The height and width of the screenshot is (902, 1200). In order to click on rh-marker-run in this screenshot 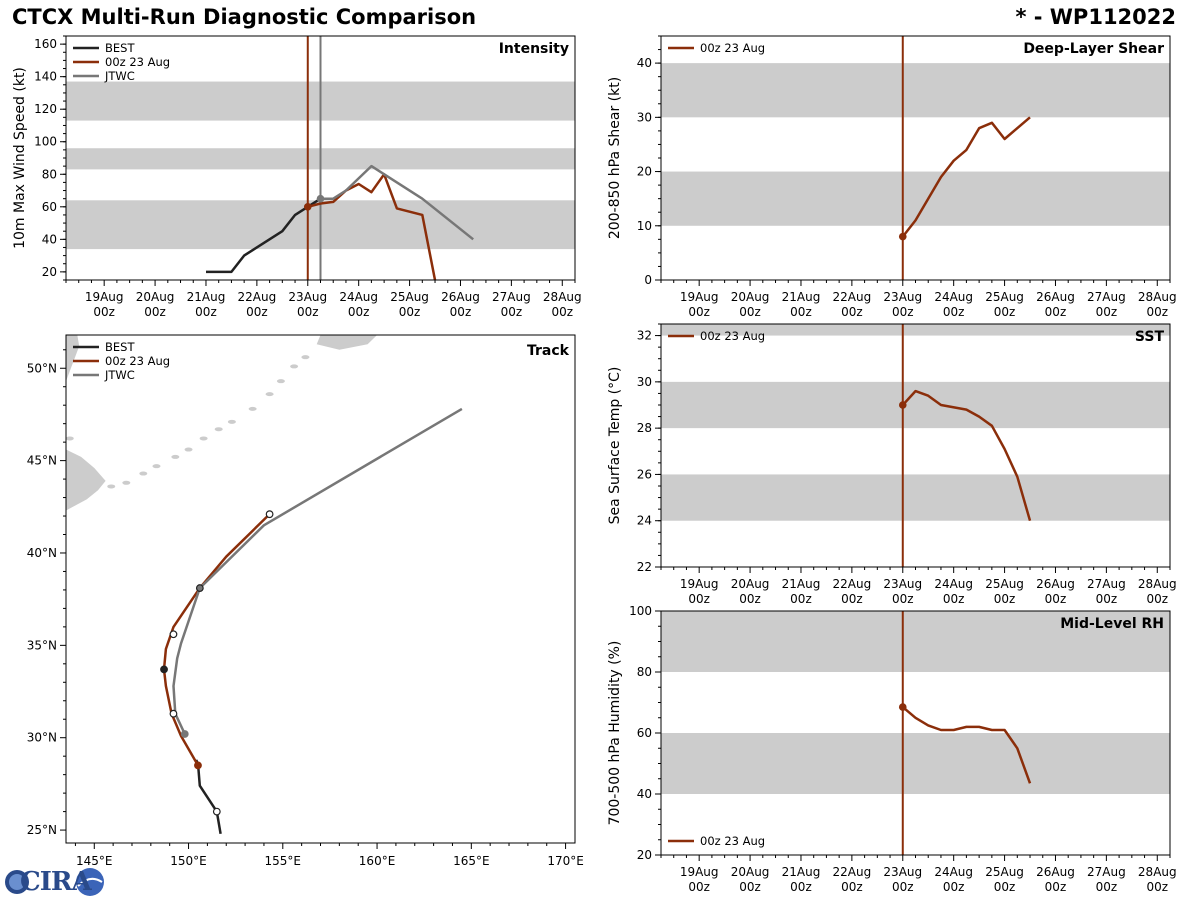, I will do `click(902, 707)`.